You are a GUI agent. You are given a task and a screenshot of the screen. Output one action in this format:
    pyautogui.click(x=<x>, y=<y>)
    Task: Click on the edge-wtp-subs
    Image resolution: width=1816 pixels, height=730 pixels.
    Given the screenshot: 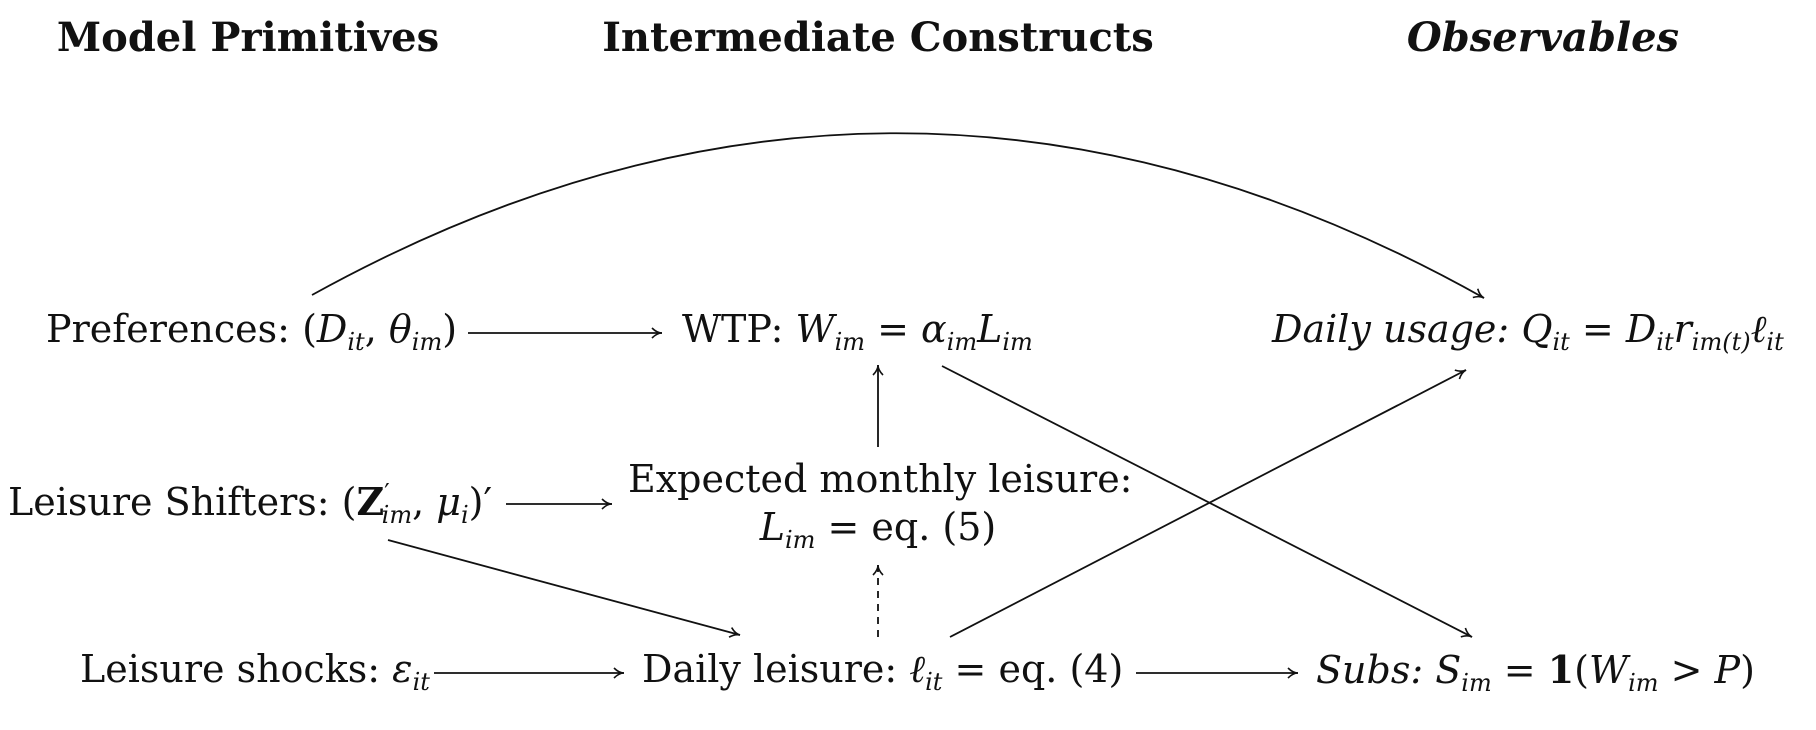 What is the action you would take?
    pyautogui.click(x=1207, y=501)
    